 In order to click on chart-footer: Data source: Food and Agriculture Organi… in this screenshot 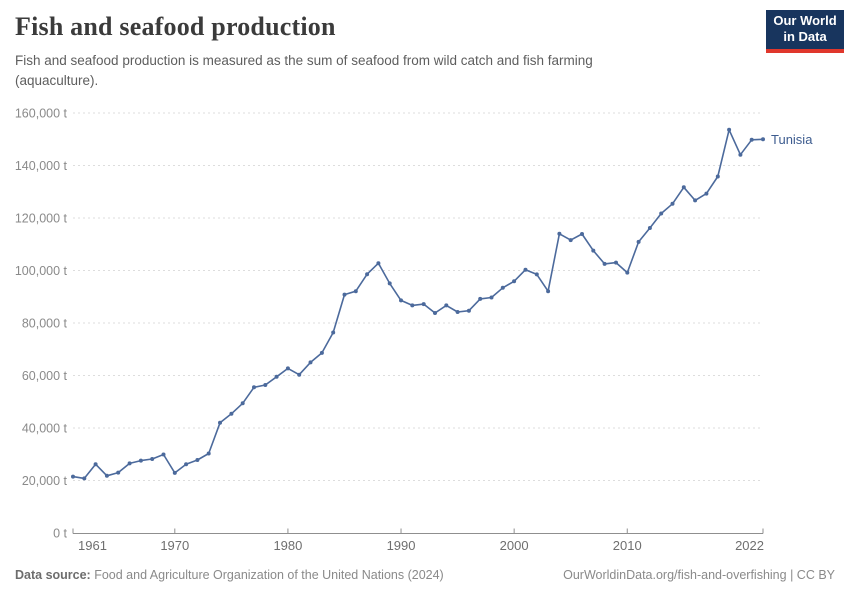, I will do `click(425, 575)`.